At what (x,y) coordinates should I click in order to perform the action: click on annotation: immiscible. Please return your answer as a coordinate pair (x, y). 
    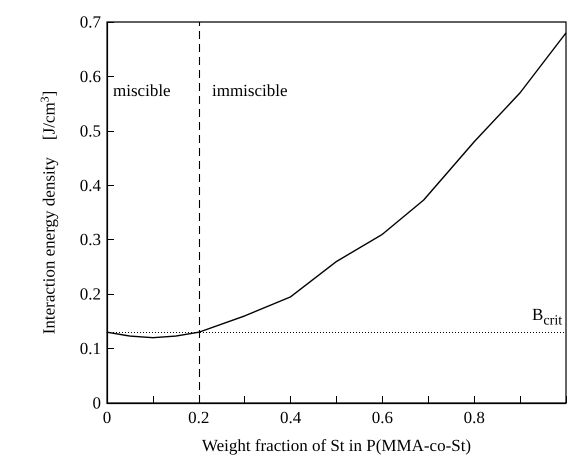
    Looking at the image, I should click on (250, 90).